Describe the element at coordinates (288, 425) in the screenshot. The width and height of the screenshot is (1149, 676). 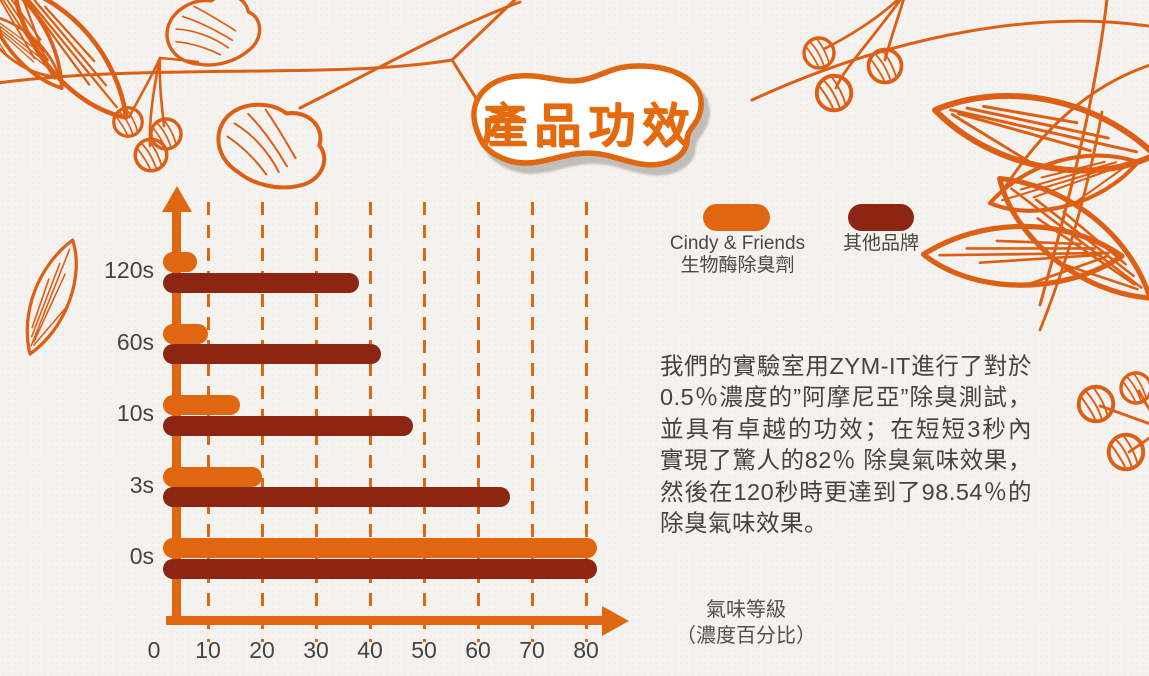
I see `bar-other-10s` at that location.